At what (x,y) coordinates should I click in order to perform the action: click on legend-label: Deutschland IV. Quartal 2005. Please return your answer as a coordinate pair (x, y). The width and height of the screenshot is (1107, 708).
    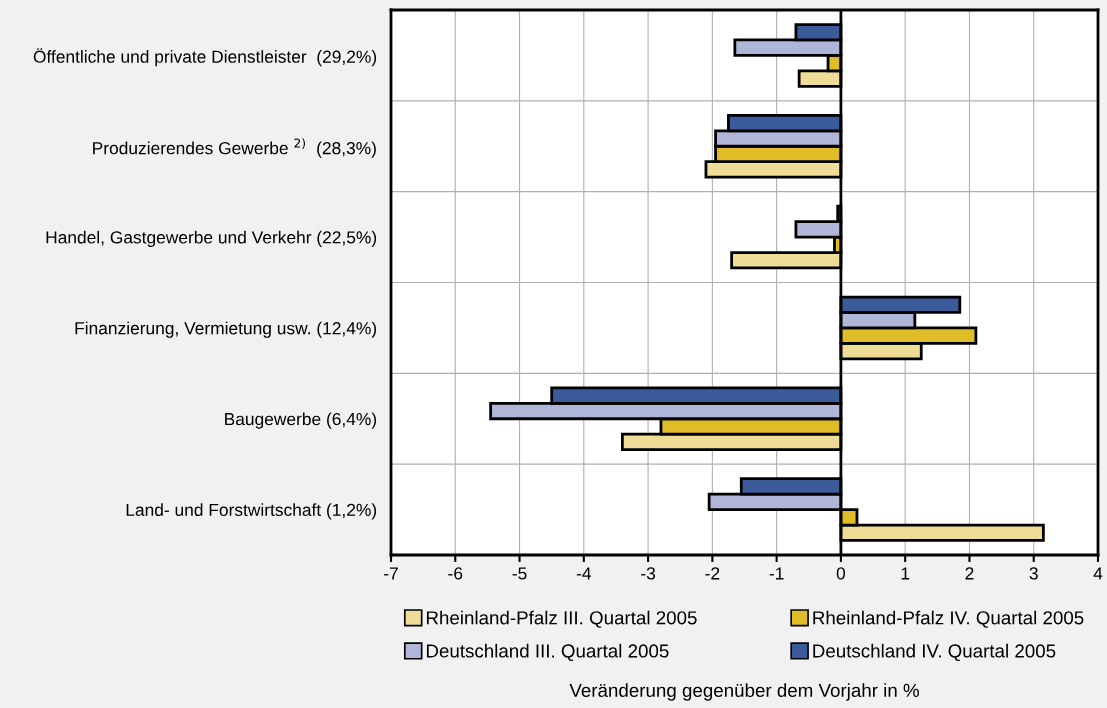
    Looking at the image, I should click on (934, 652).